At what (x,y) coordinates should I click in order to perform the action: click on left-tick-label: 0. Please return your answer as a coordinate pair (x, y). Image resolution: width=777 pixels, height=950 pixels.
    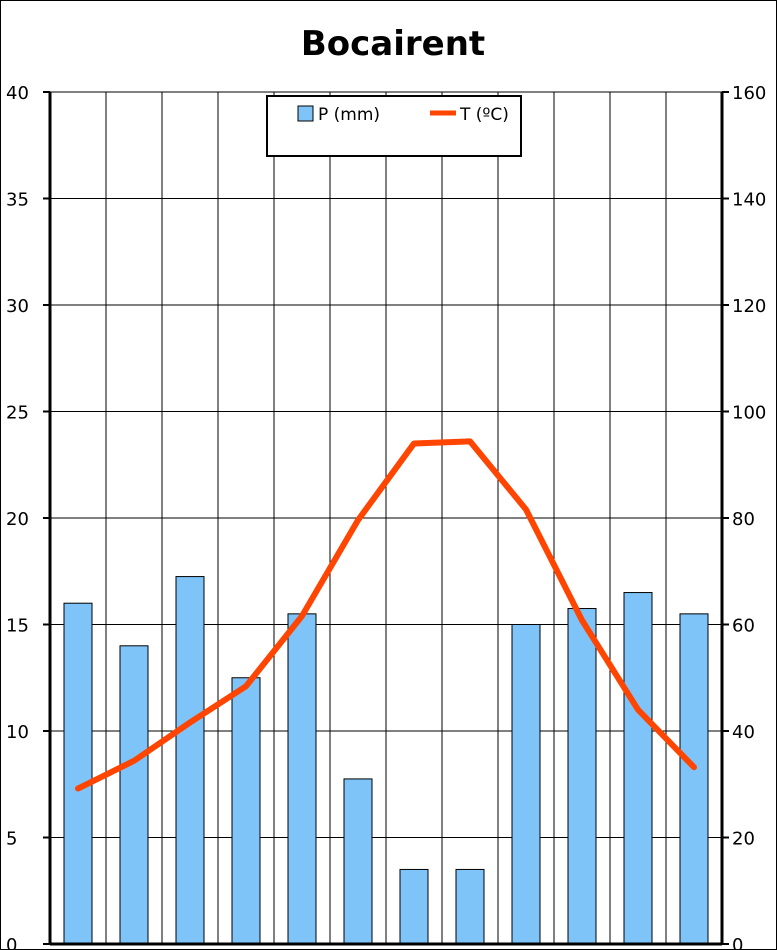
    Looking at the image, I should click on (11, 942).